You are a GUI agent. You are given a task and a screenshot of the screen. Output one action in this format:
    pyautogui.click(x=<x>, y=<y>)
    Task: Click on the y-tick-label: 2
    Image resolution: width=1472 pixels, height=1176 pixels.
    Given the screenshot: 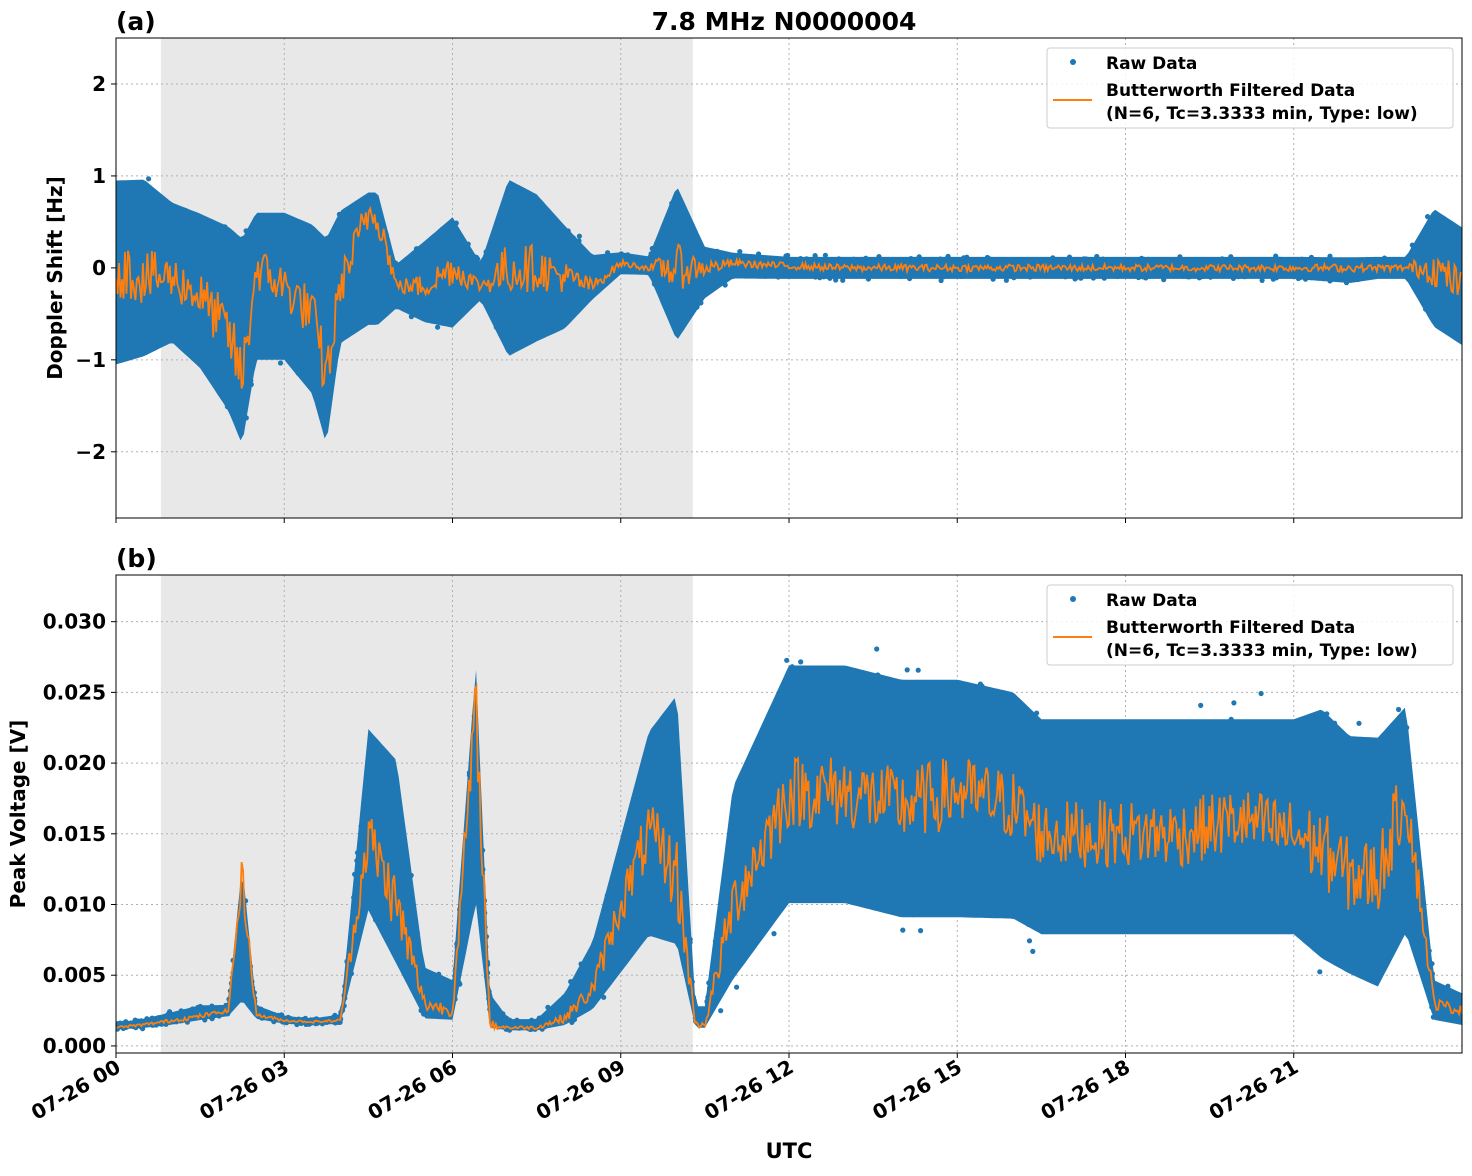 What is the action you would take?
    pyautogui.click(x=99, y=84)
    